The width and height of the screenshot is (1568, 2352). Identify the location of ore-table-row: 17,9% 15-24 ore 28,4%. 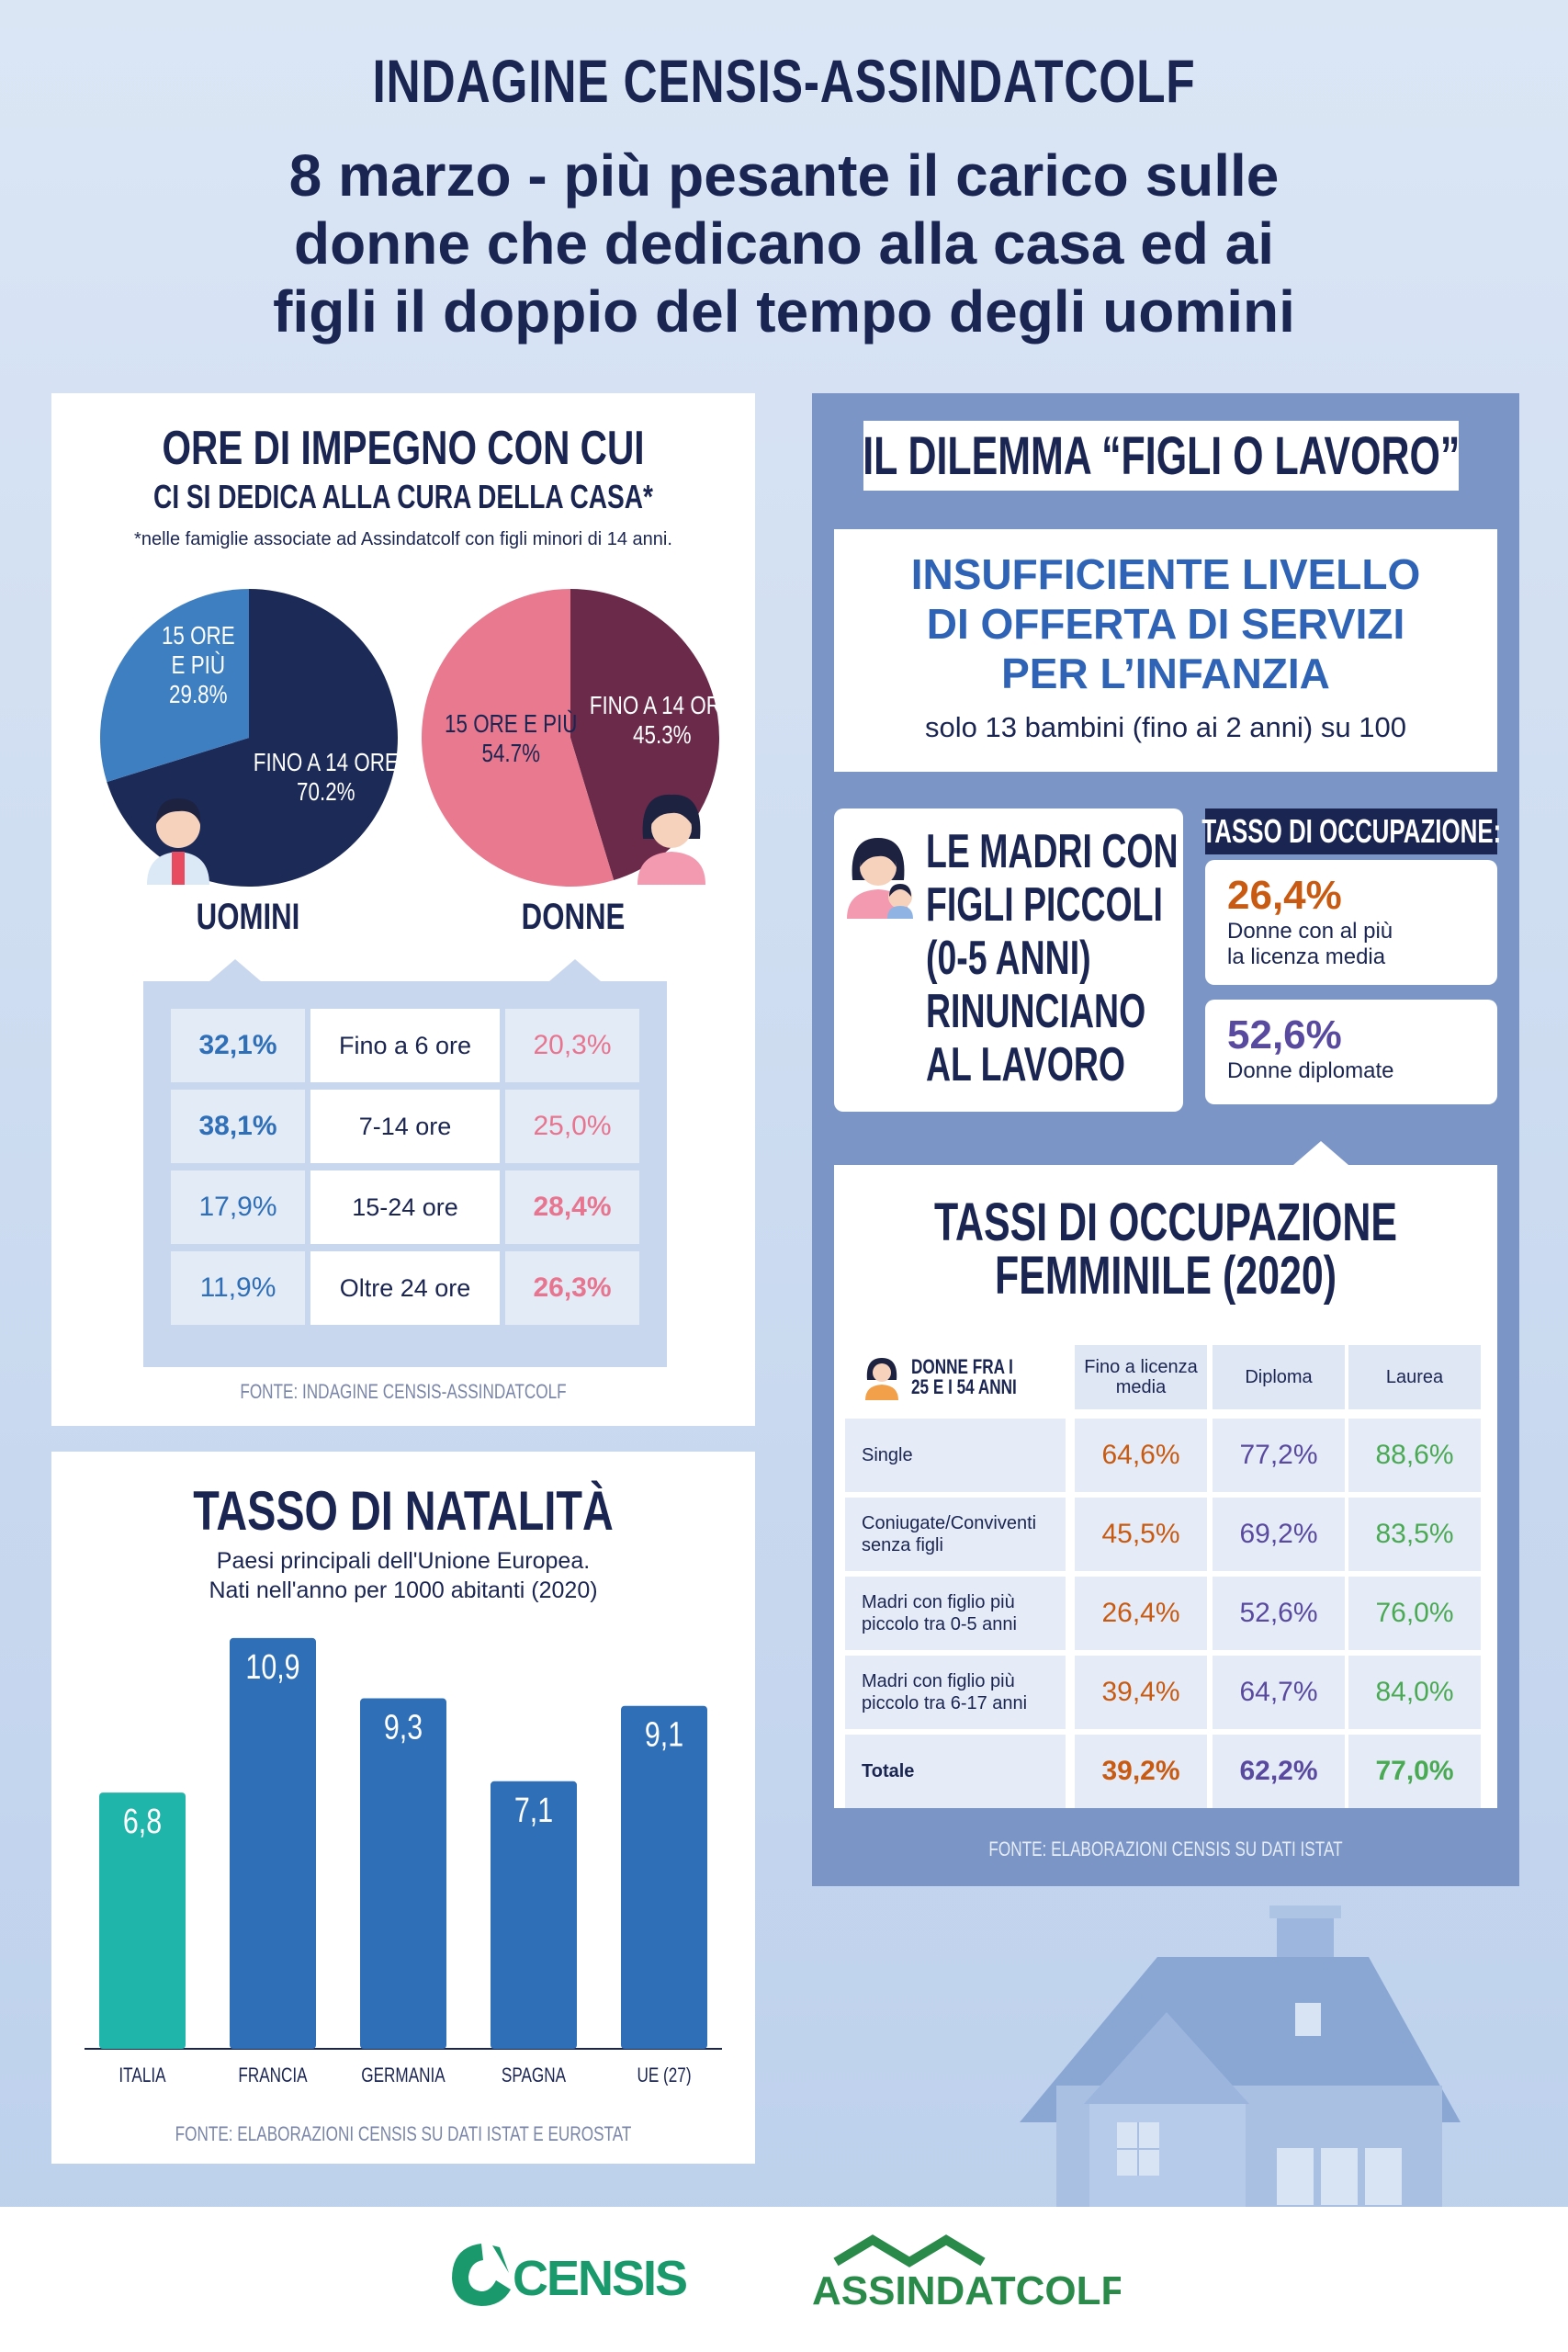
(405, 1207).